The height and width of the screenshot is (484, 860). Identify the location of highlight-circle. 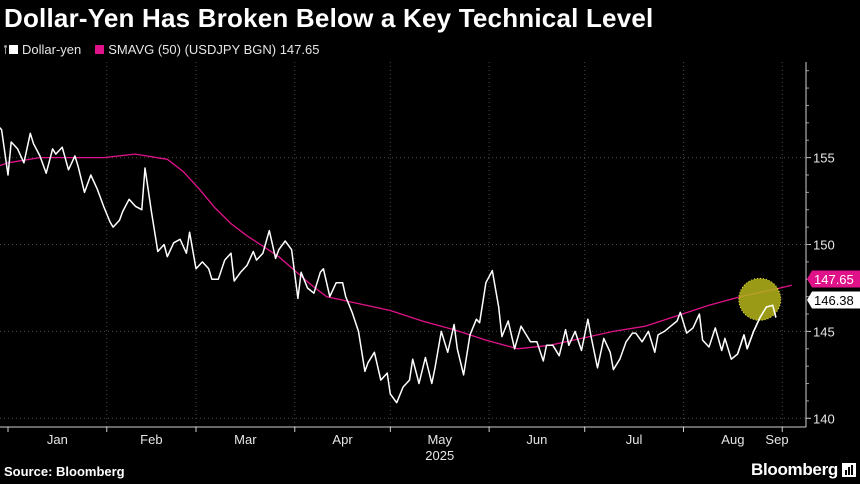
(760, 299).